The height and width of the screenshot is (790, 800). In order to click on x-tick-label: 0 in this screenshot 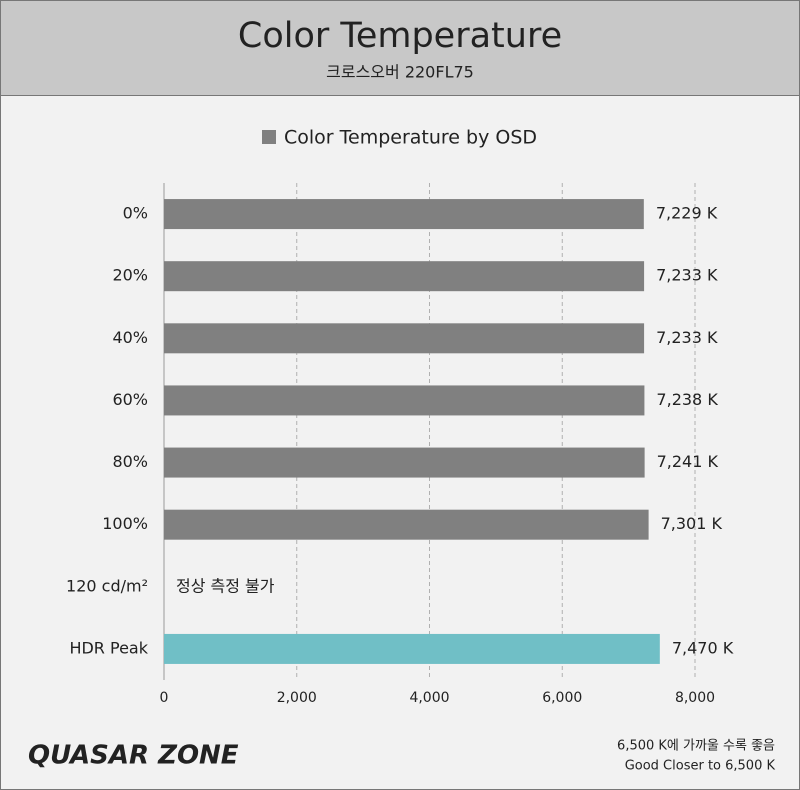, I will do `click(164, 698)`.